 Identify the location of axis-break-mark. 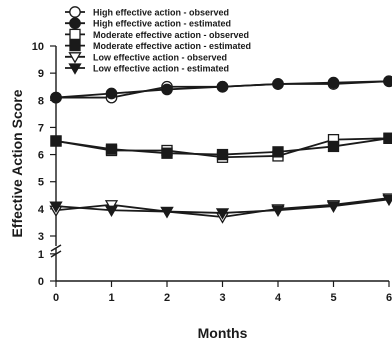
(56, 248).